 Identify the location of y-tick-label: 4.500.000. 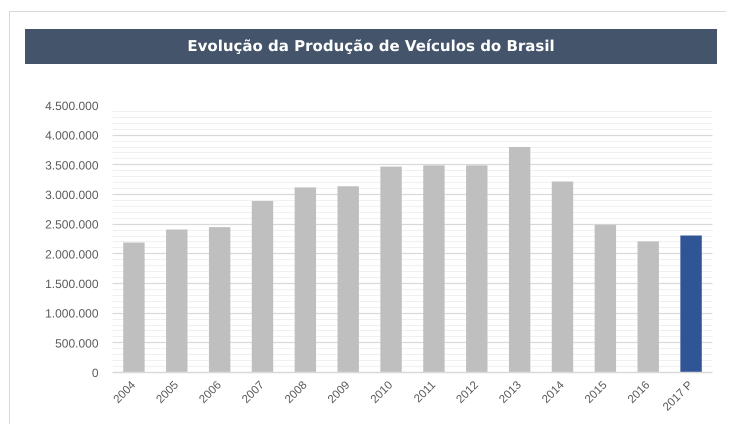
(72, 106).